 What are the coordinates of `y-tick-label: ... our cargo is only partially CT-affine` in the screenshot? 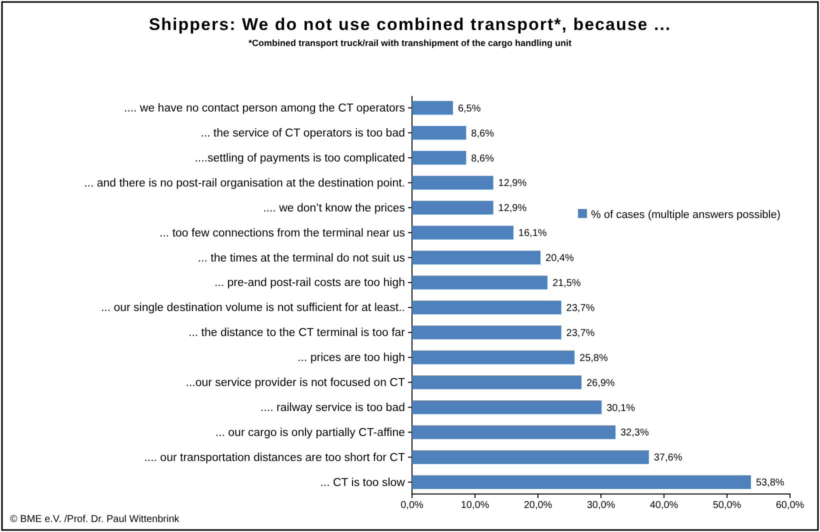 It's located at (310, 432).